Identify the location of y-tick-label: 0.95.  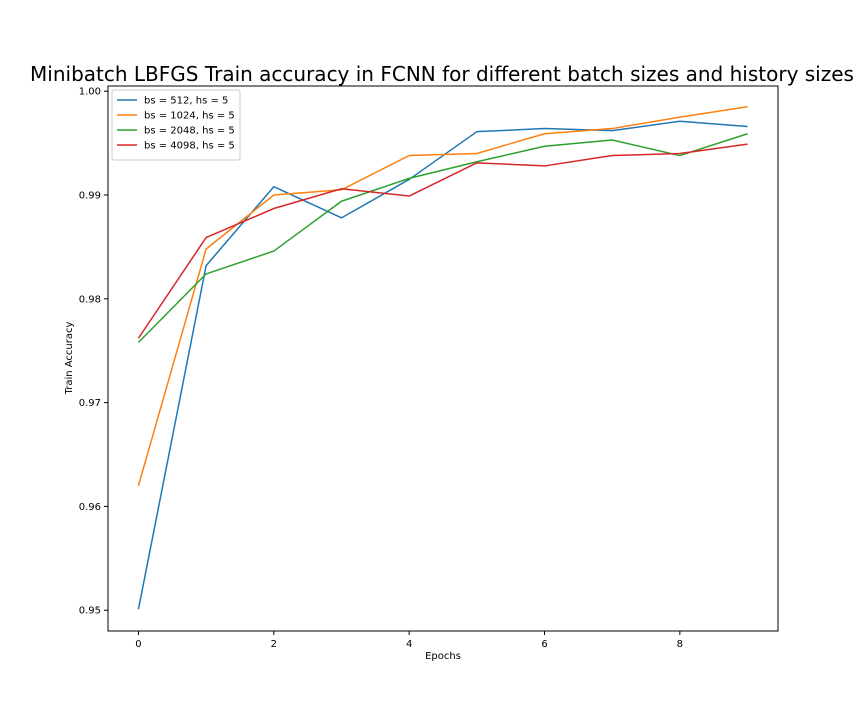
(90, 611).